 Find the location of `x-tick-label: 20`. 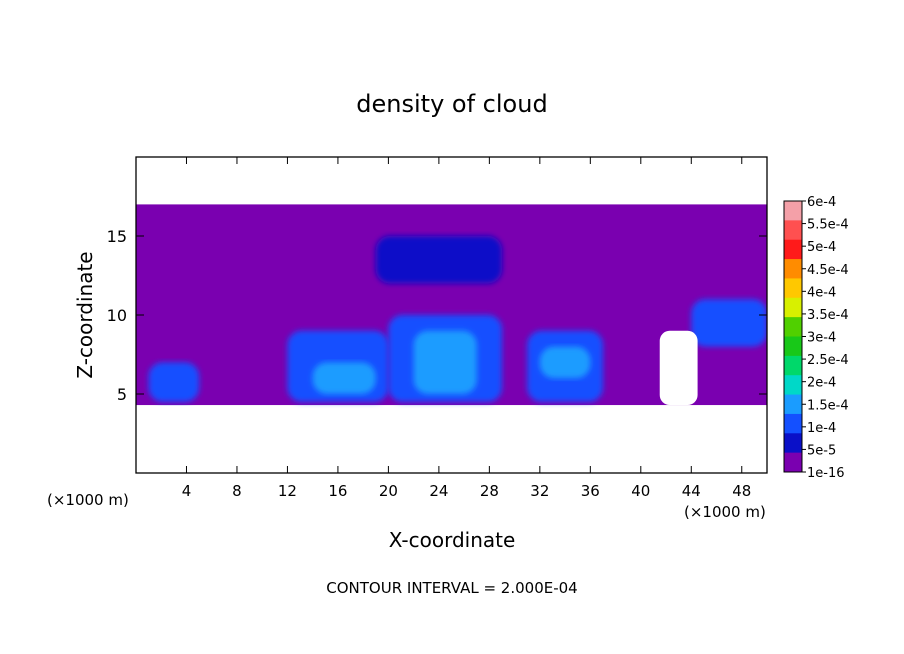

x-tick-label: 20 is located at coordinates (388, 491).